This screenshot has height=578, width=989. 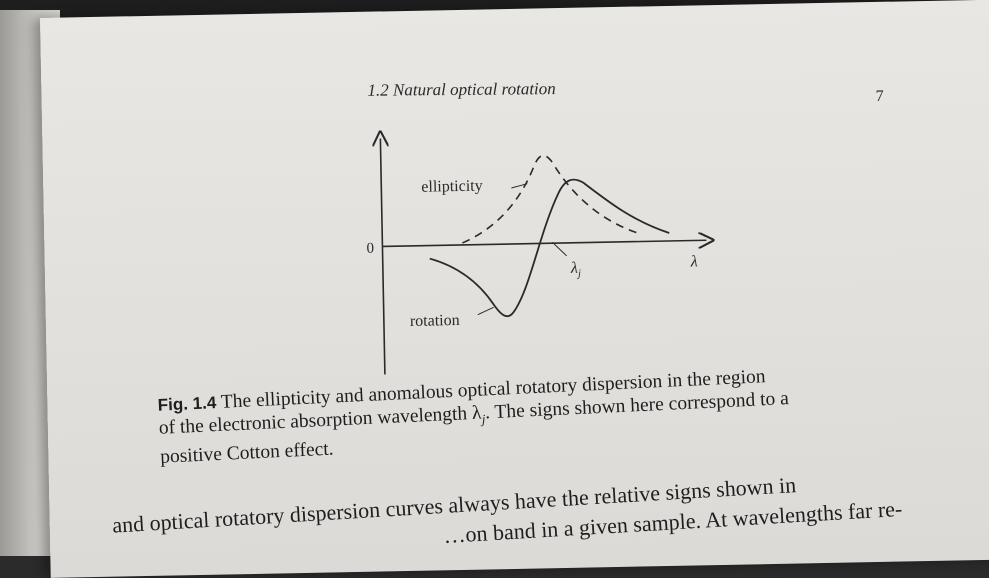 I want to click on x-axis, so click(x=544, y=243).